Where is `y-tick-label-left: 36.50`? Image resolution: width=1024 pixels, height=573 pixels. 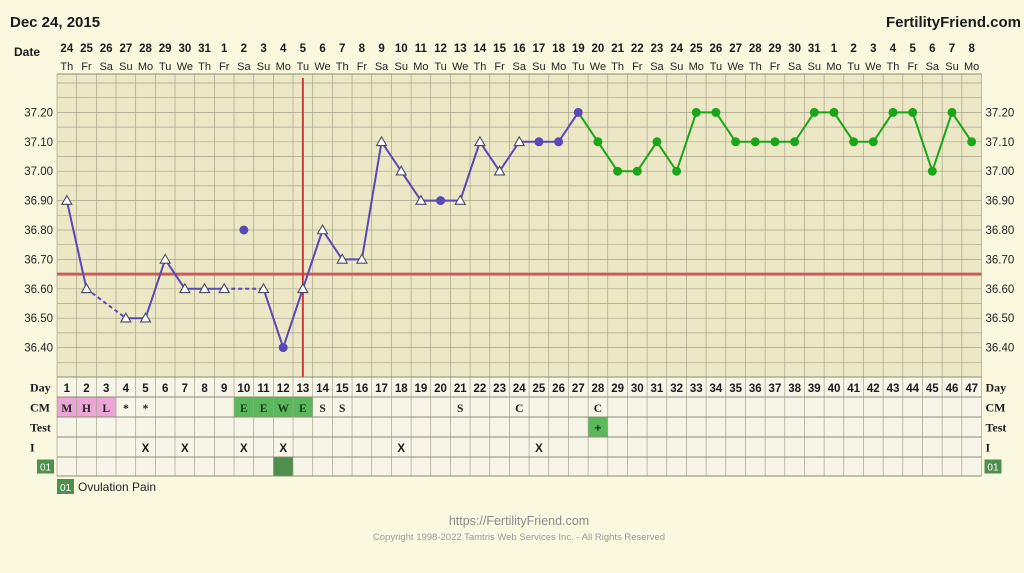 y-tick-label-left: 36.50 is located at coordinates (38, 319).